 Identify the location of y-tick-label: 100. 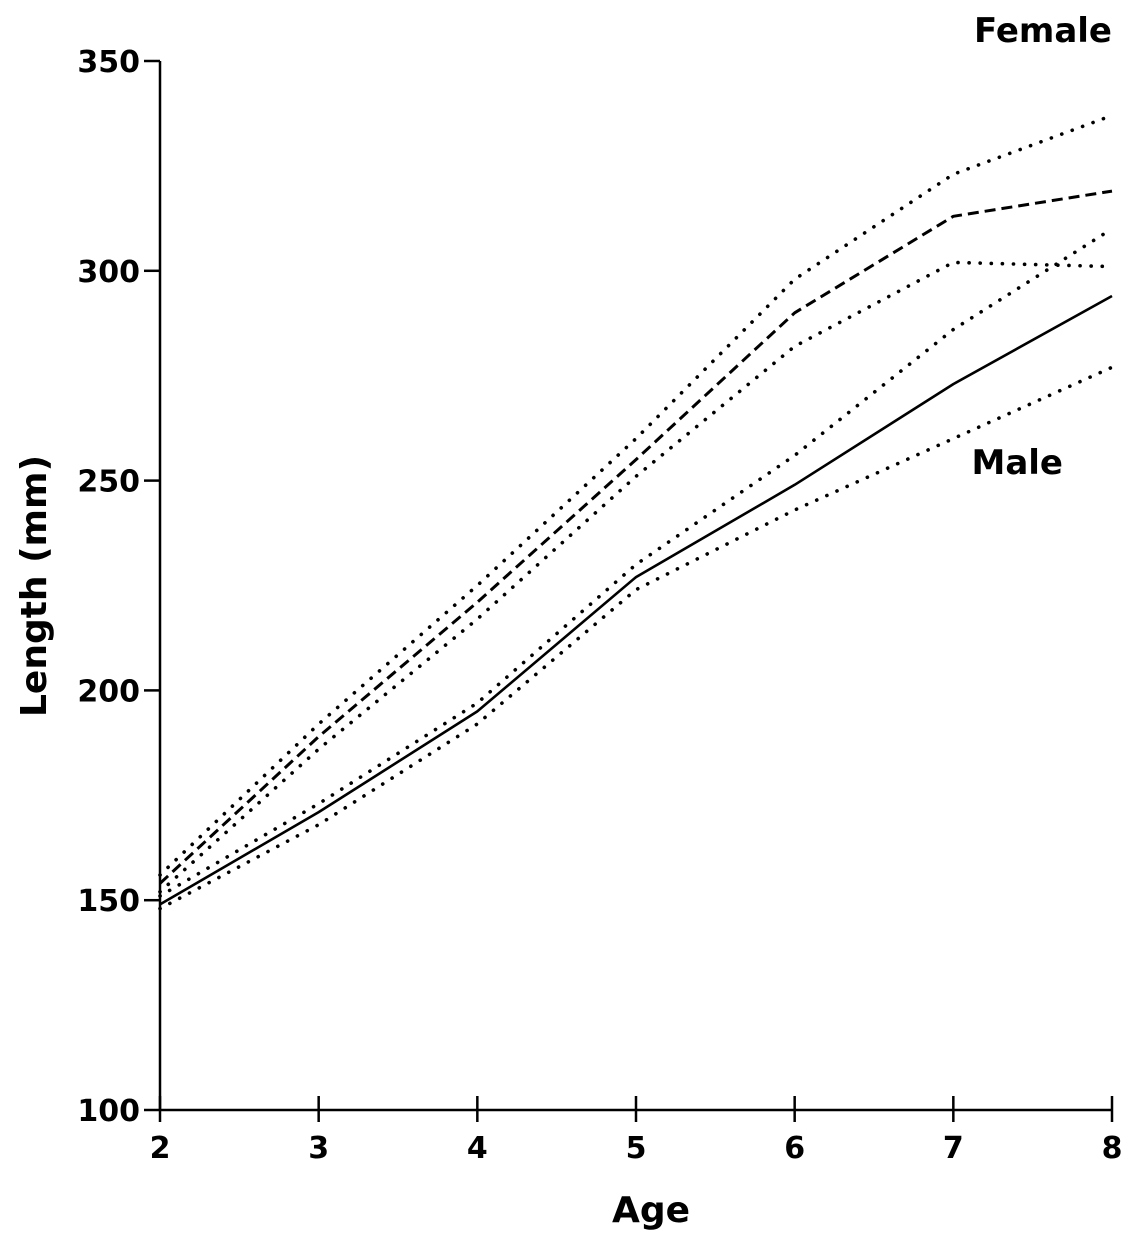
(108, 1111).